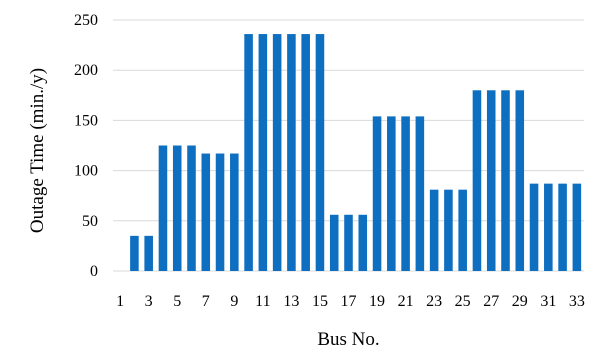 Image resolution: width=590 pixels, height=352 pixels. Describe the element at coordinates (406, 301) in the screenshot. I see `x-tick-label: 21` at that location.